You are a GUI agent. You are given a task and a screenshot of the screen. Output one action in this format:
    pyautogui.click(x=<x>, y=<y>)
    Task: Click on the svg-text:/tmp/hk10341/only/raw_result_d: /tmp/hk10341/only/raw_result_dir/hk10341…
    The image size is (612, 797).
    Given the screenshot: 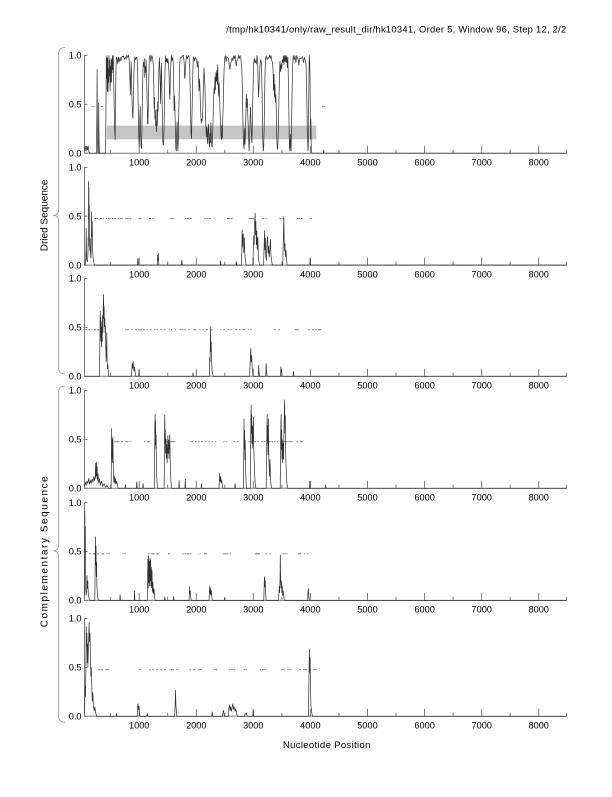 What is the action you would take?
    pyautogui.click(x=396, y=29)
    